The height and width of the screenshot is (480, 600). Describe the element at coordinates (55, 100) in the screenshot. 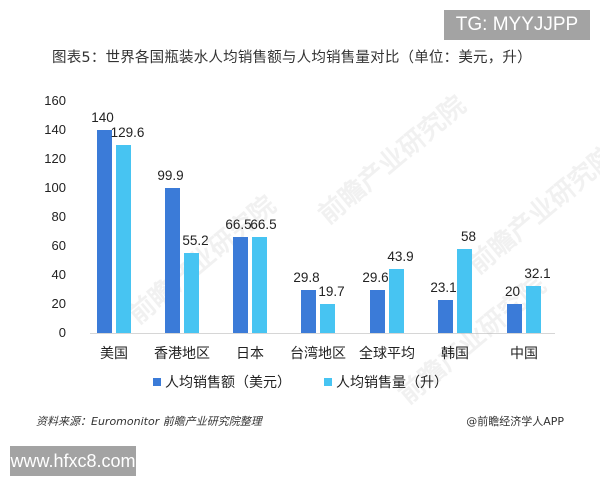

I see `y-tick-label: 160` at that location.